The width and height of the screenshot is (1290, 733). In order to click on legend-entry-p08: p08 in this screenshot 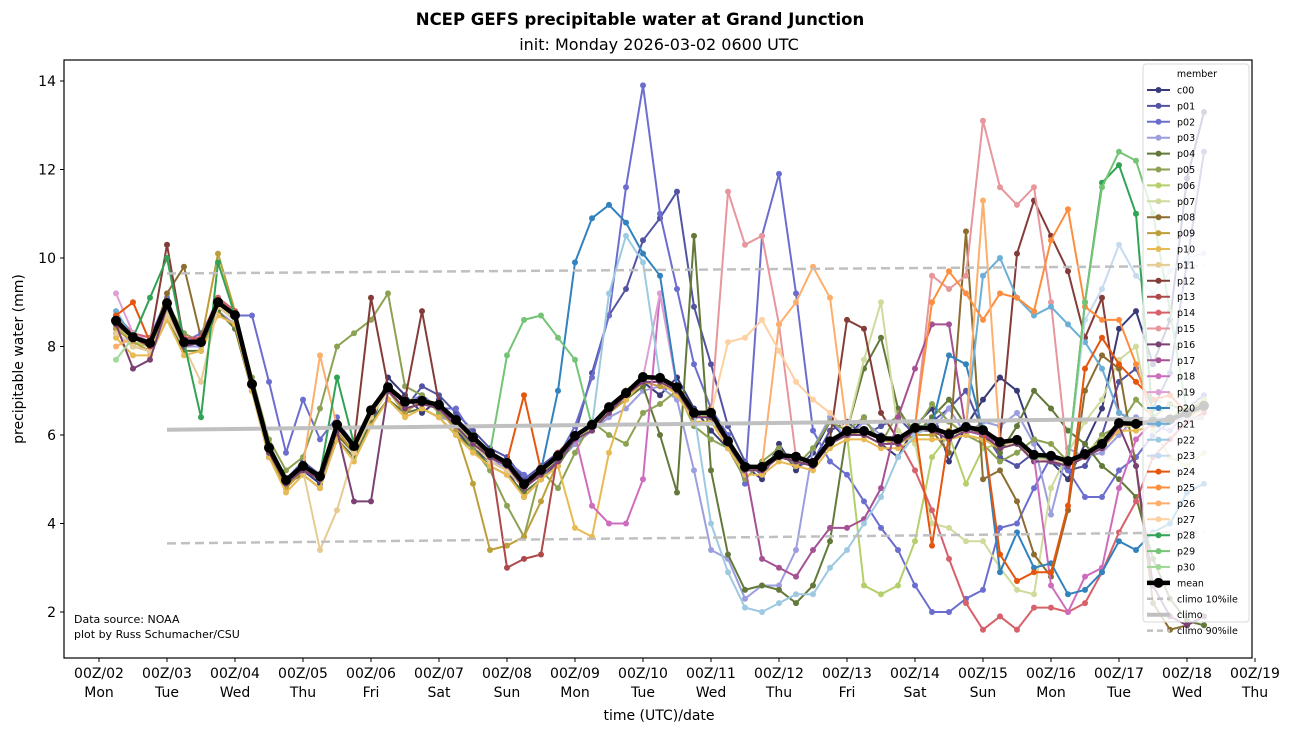, I will do `click(1171, 218)`.